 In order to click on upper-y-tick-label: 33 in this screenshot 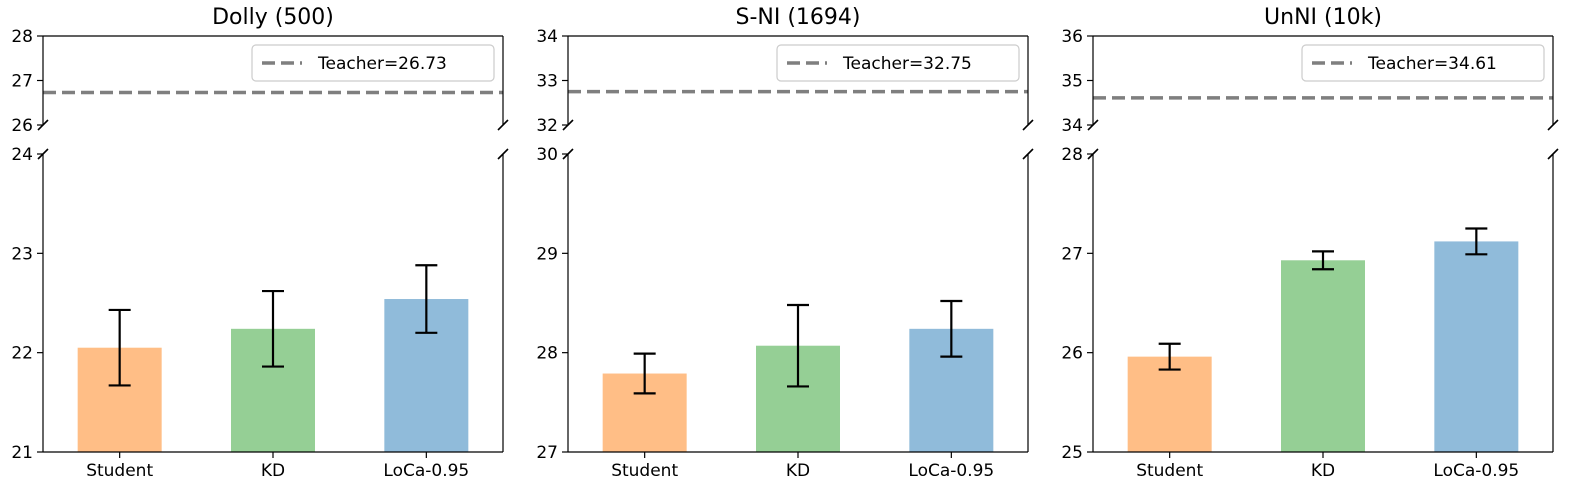, I will do `click(547, 82)`.